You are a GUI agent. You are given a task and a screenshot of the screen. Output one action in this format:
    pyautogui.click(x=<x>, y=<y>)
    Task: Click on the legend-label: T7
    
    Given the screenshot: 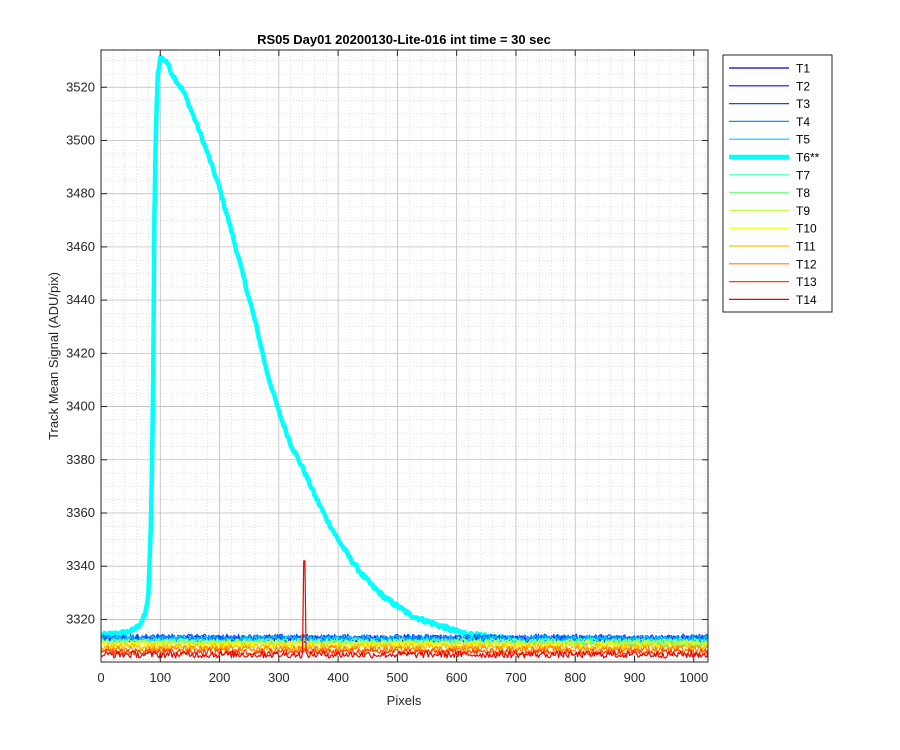 What is the action you would take?
    pyautogui.click(x=803, y=175)
    